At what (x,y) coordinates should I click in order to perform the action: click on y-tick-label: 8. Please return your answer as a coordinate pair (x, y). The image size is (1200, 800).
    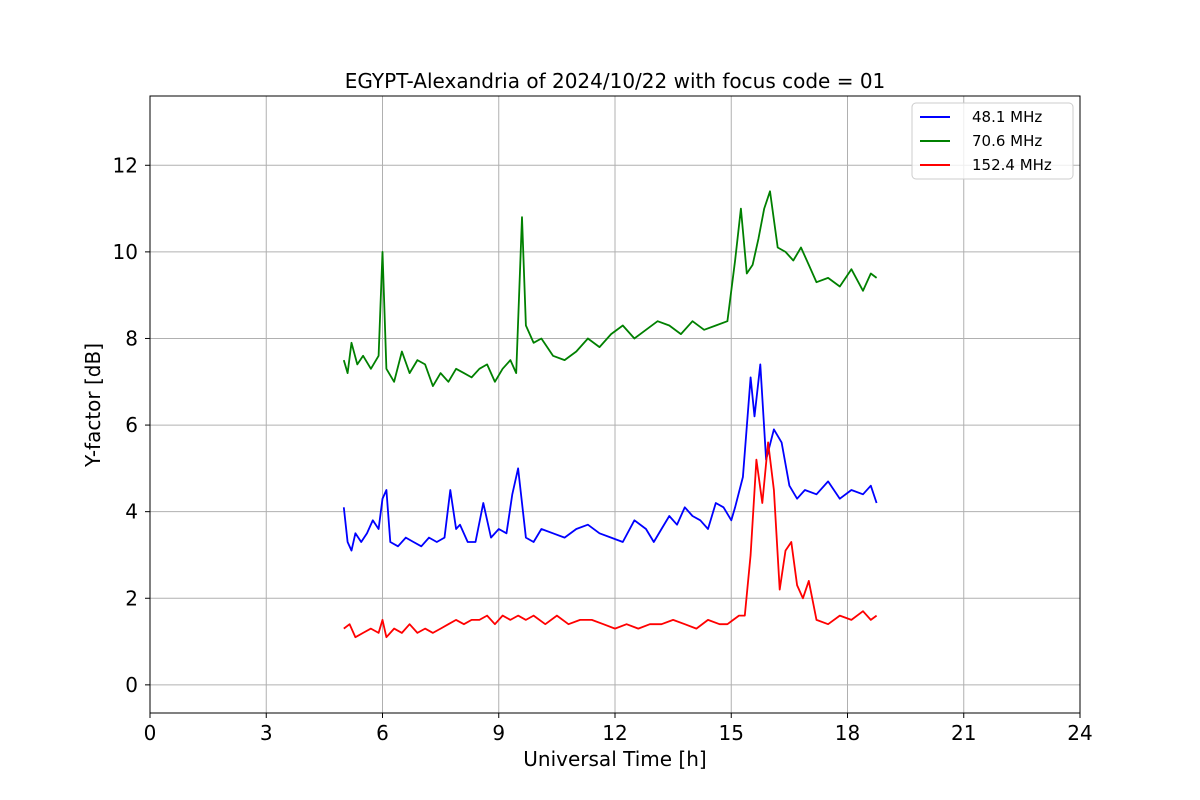
    Looking at the image, I should click on (131, 338).